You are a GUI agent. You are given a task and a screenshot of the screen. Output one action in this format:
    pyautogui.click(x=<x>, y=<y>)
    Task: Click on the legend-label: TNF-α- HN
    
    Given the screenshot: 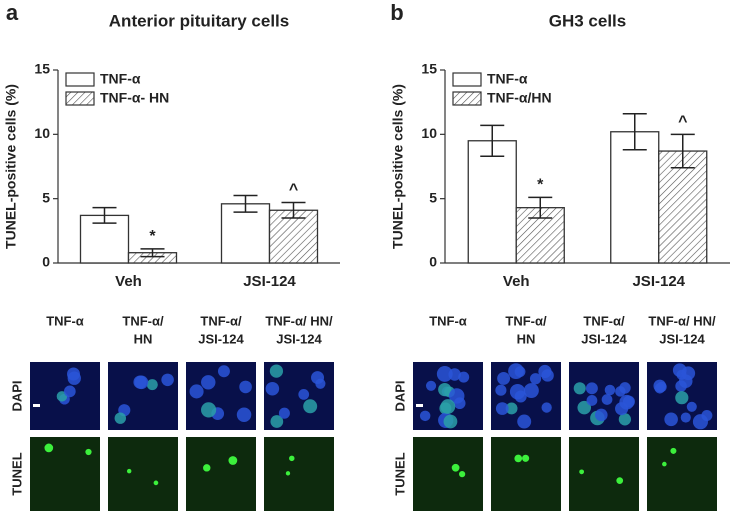 What is the action you would take?
    pyautogui.click(x=134, y=98)
    